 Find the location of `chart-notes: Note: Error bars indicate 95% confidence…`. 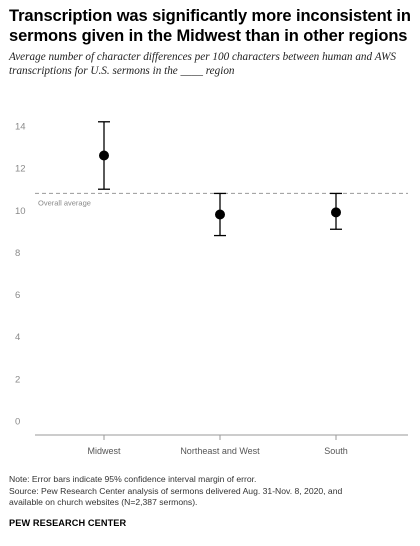

chart-notes: Note: Error bars indicate 95% confidence… is located at coordinates (211, 491).